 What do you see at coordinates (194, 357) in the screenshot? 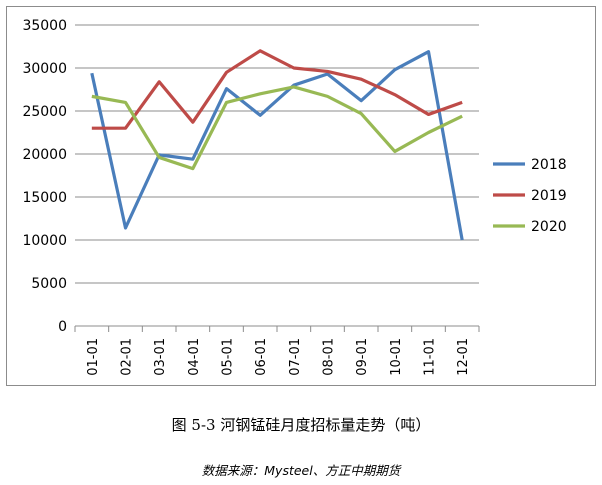
I see `x-tick-label: 04-01` at bounding box center [194, 357].